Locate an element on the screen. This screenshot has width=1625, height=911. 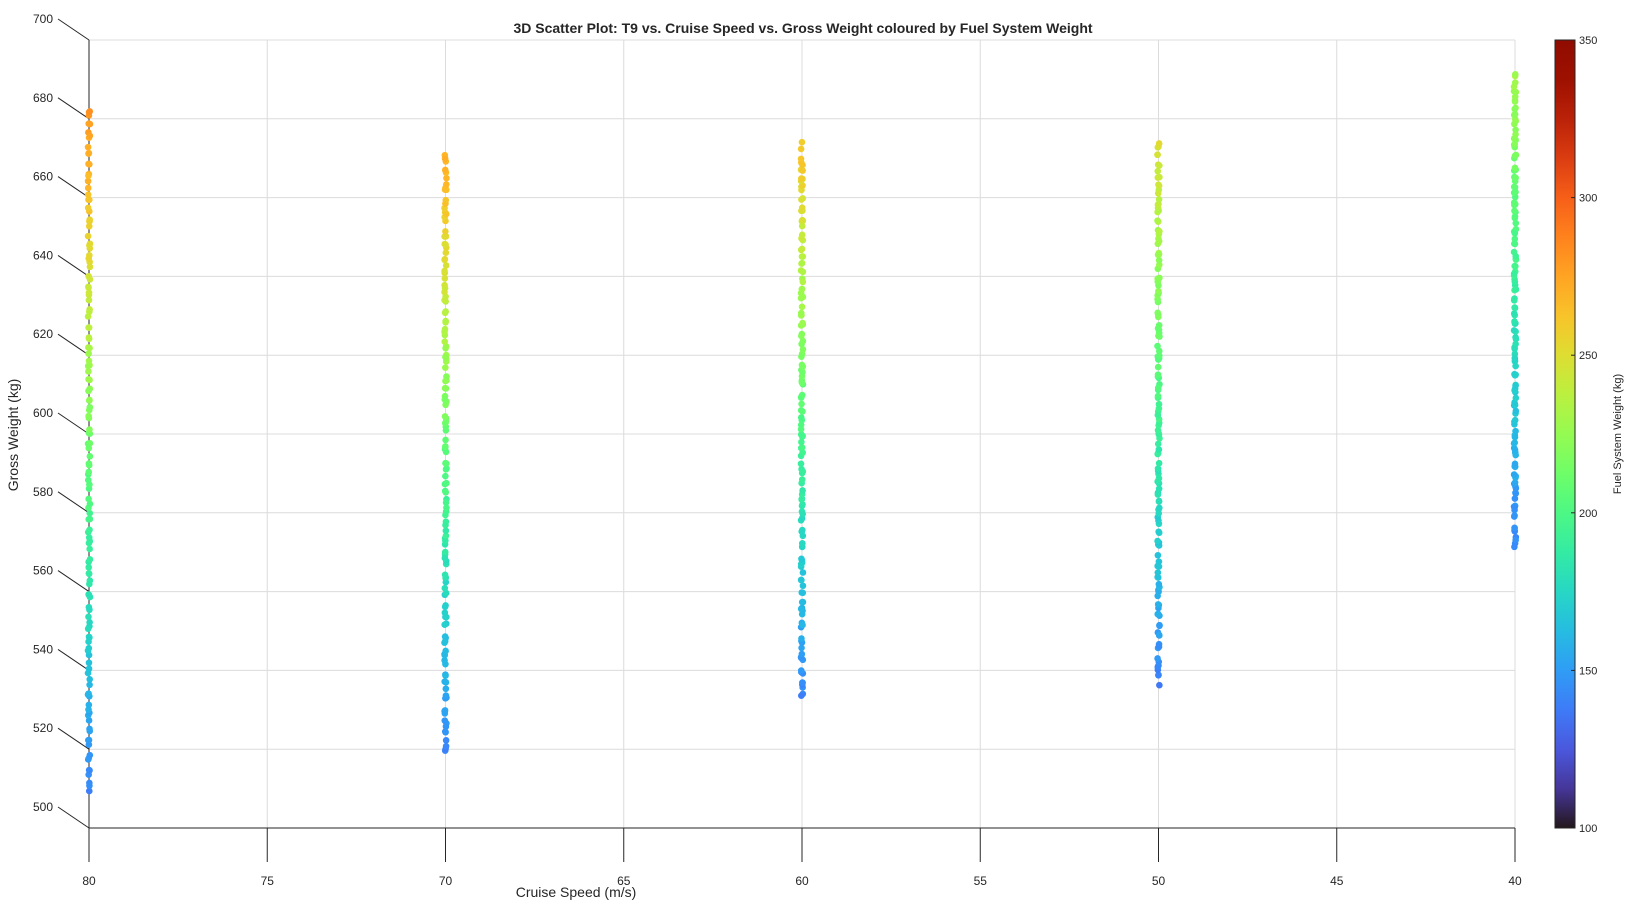
x-tick-label: 55 is located at coordinates (981, 881).